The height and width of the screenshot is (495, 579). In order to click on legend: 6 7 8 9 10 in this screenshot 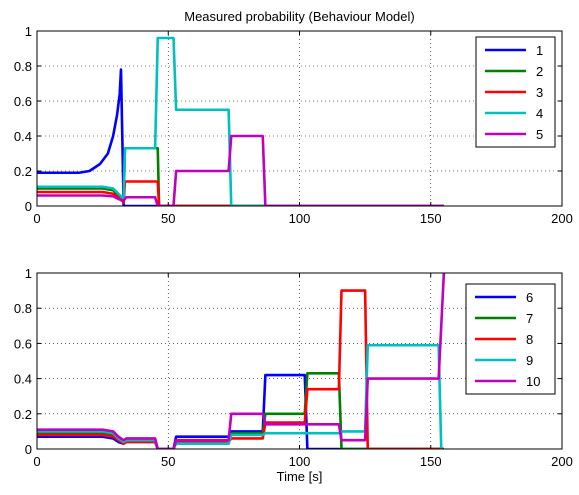, I will do `click(510, 339)`.